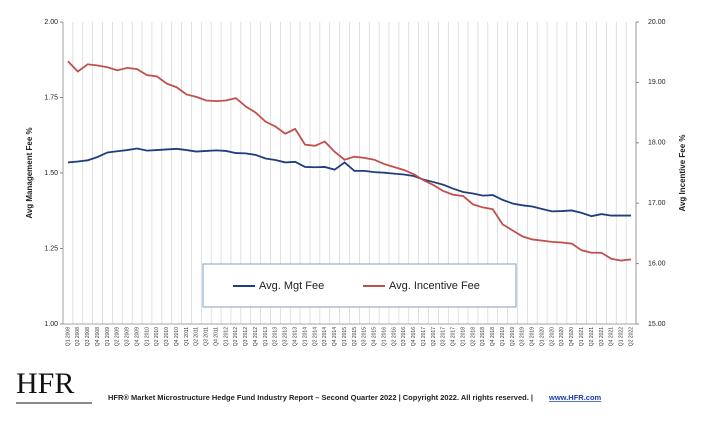 This screenshot has height=434, width=702. Describe the element at coordinates (78, 336) in the screenshot. I see `x-tick-label: Q2 2008` at that location.